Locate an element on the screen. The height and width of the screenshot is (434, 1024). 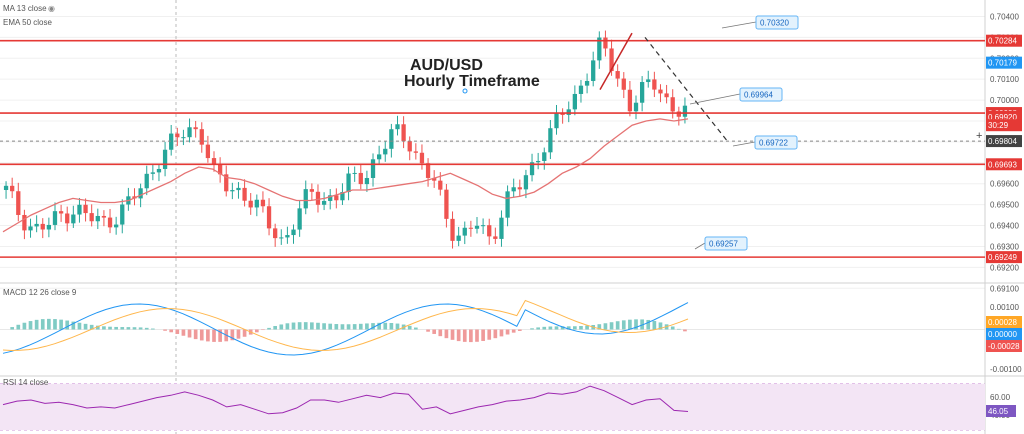
ma-indicator-label: MA 13 close is located at coordinates (25, 8).